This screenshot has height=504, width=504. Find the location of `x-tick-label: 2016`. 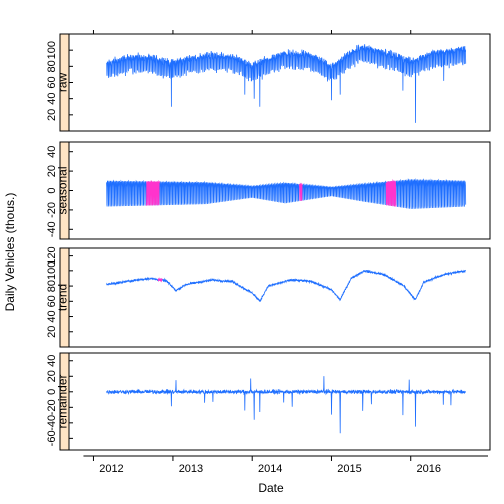

x-tick-label: 2016 is located at coordinates (428, 469).